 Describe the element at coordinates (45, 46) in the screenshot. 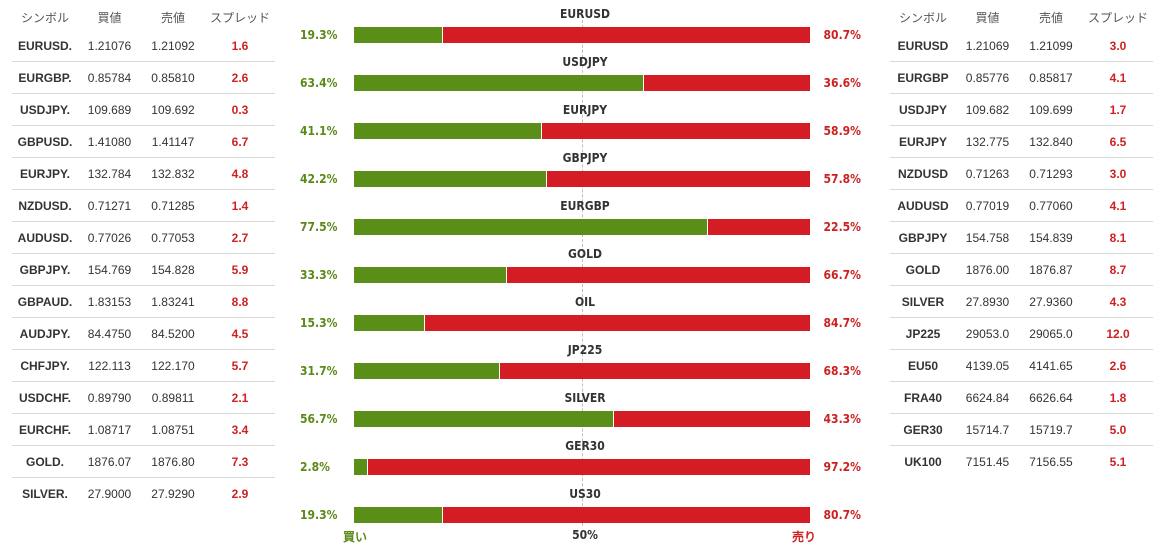

I see `symbol-cell: EURUSD.` at that location.